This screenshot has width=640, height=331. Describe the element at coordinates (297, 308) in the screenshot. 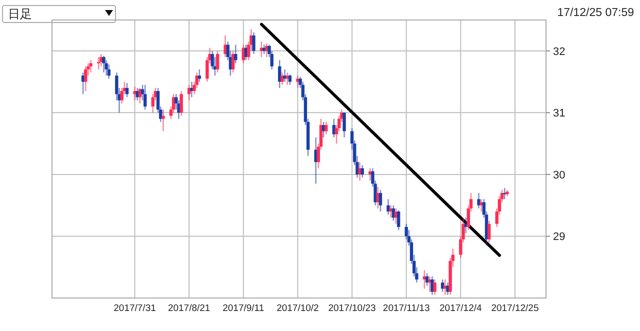

I see `x-tick-label: 2017/10/2` at that location.